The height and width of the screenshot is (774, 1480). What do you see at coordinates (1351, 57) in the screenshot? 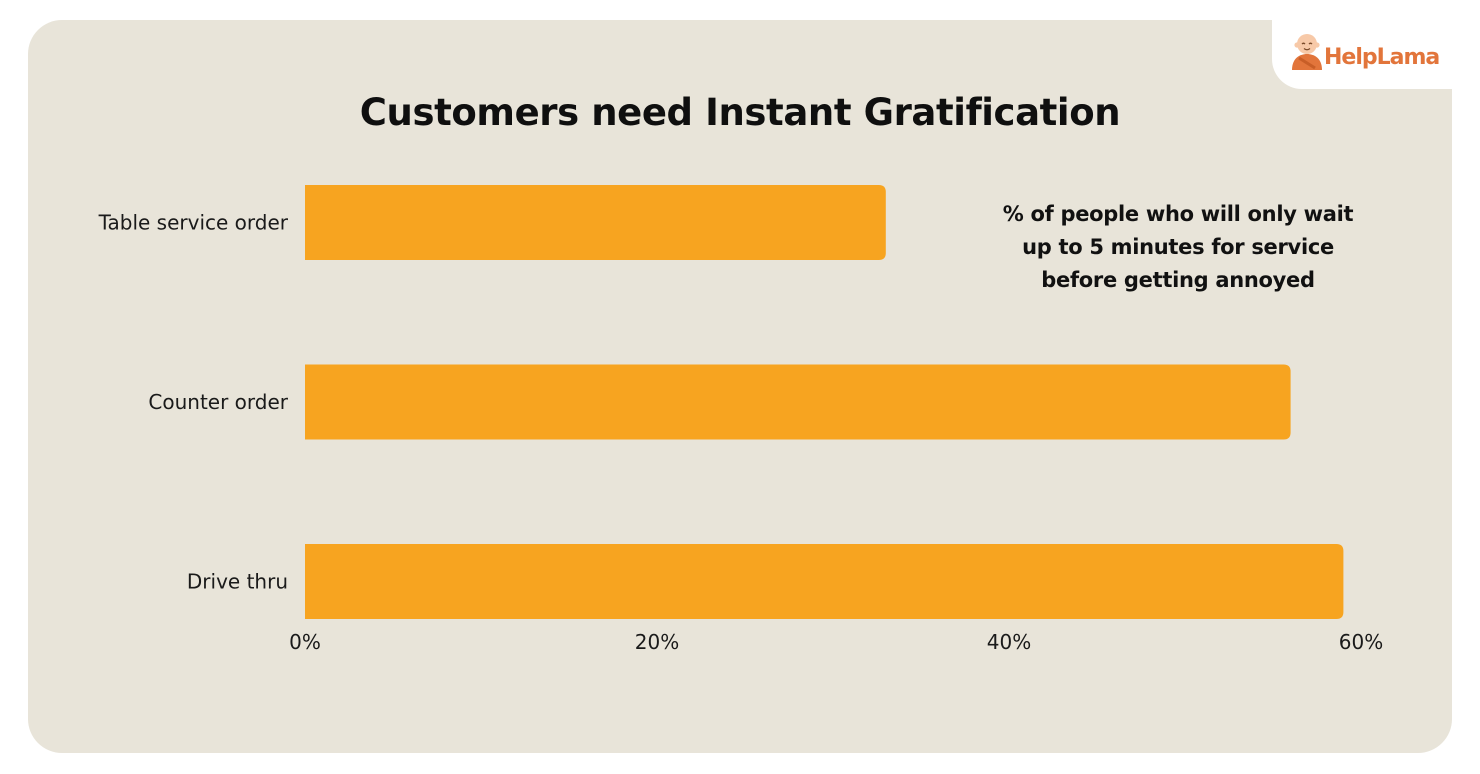
I see `logo-text-help: Help` at bounding box center [1351, 57].